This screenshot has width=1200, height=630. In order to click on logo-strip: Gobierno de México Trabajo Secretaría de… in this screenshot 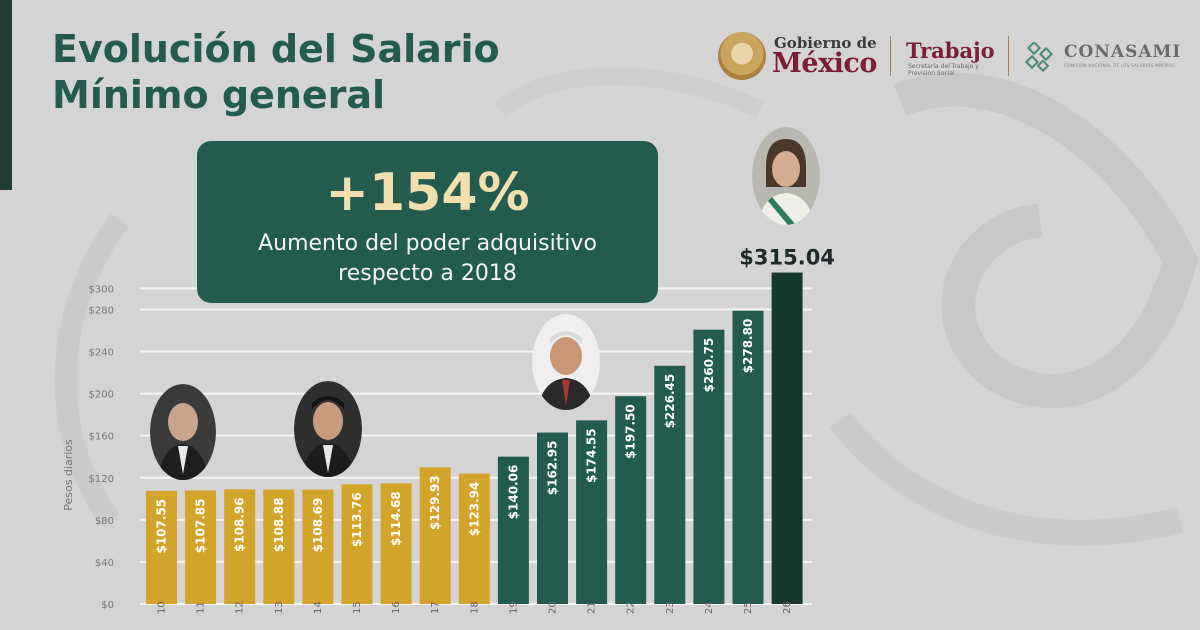, I will do `click(953, 58)`.